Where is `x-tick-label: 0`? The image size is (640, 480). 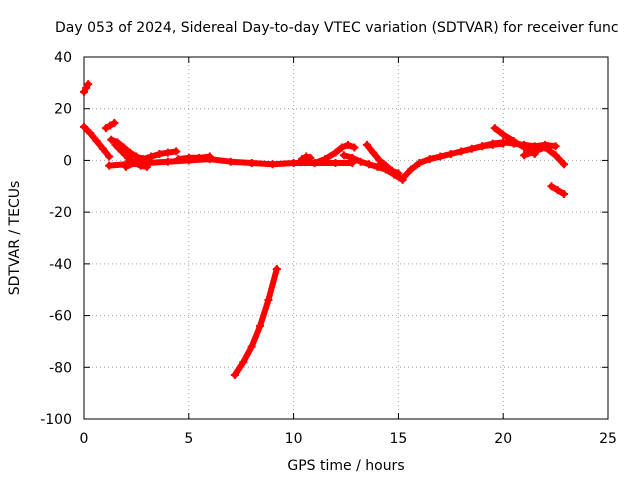 x-tick-label: 0 is located at coordinates (84, 439).